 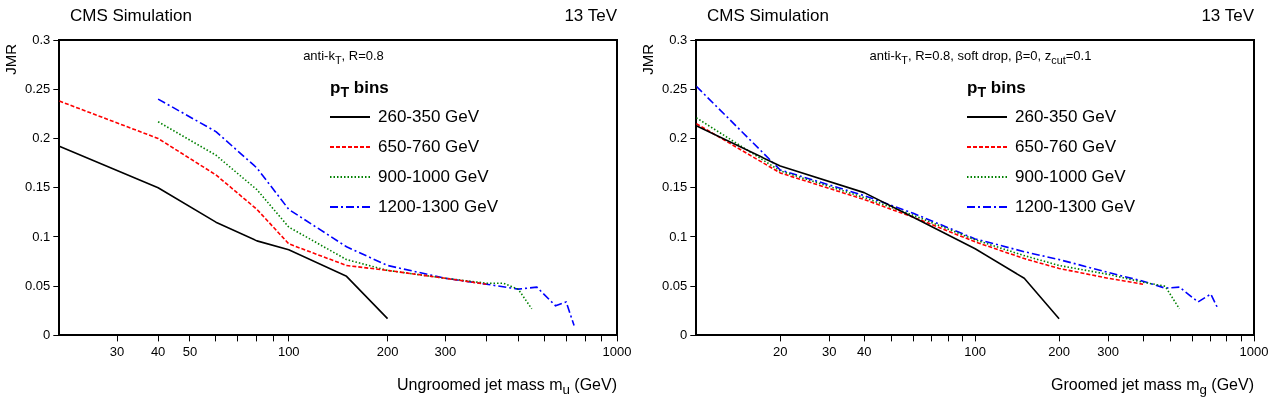 What do you see at coordinates (1152, 386) in the screenshot?
I see `x-axis-title: Groomed jet mass m$_{g}$ (GeV)` at bounding box center [1152, 386].